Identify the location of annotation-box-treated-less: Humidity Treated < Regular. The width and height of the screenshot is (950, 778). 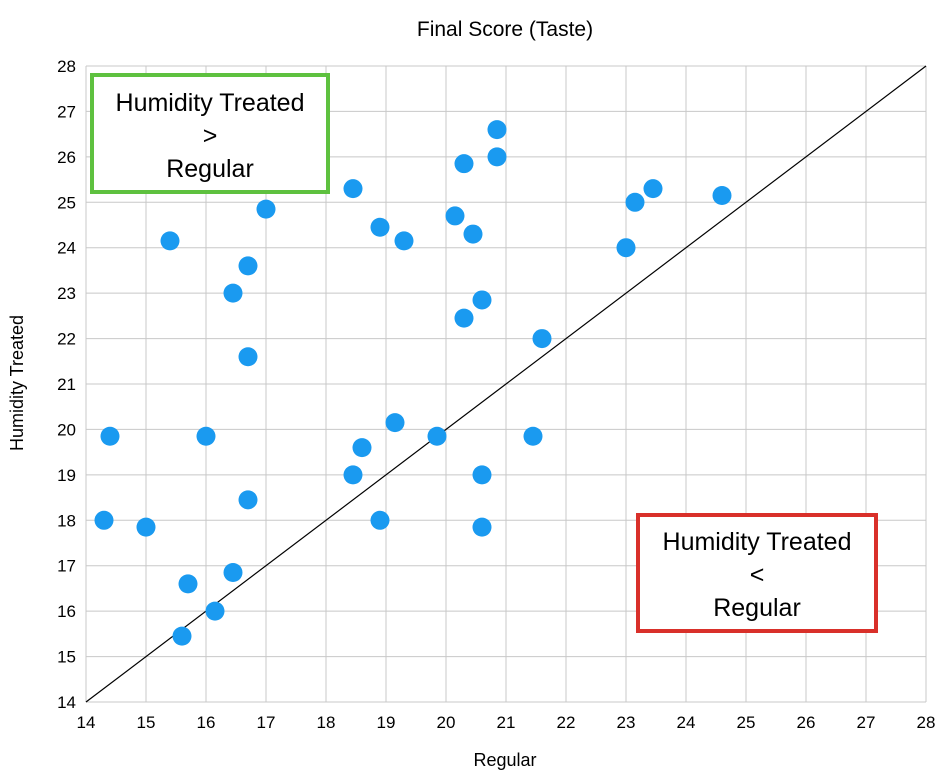
(757, 573).